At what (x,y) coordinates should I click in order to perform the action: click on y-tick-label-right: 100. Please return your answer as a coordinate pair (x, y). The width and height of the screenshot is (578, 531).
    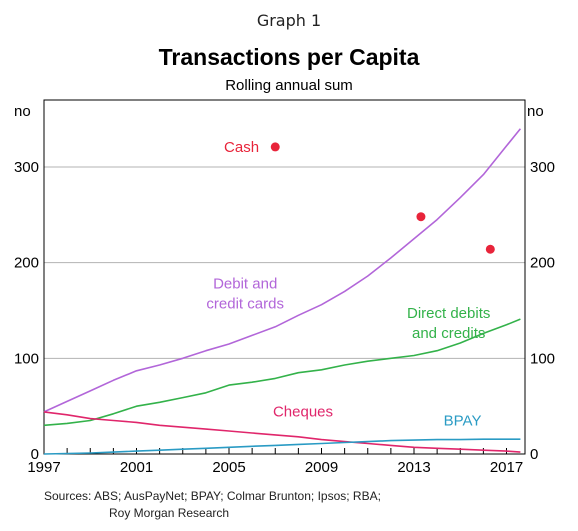
    Looking at the image, I should click on (542, 358).